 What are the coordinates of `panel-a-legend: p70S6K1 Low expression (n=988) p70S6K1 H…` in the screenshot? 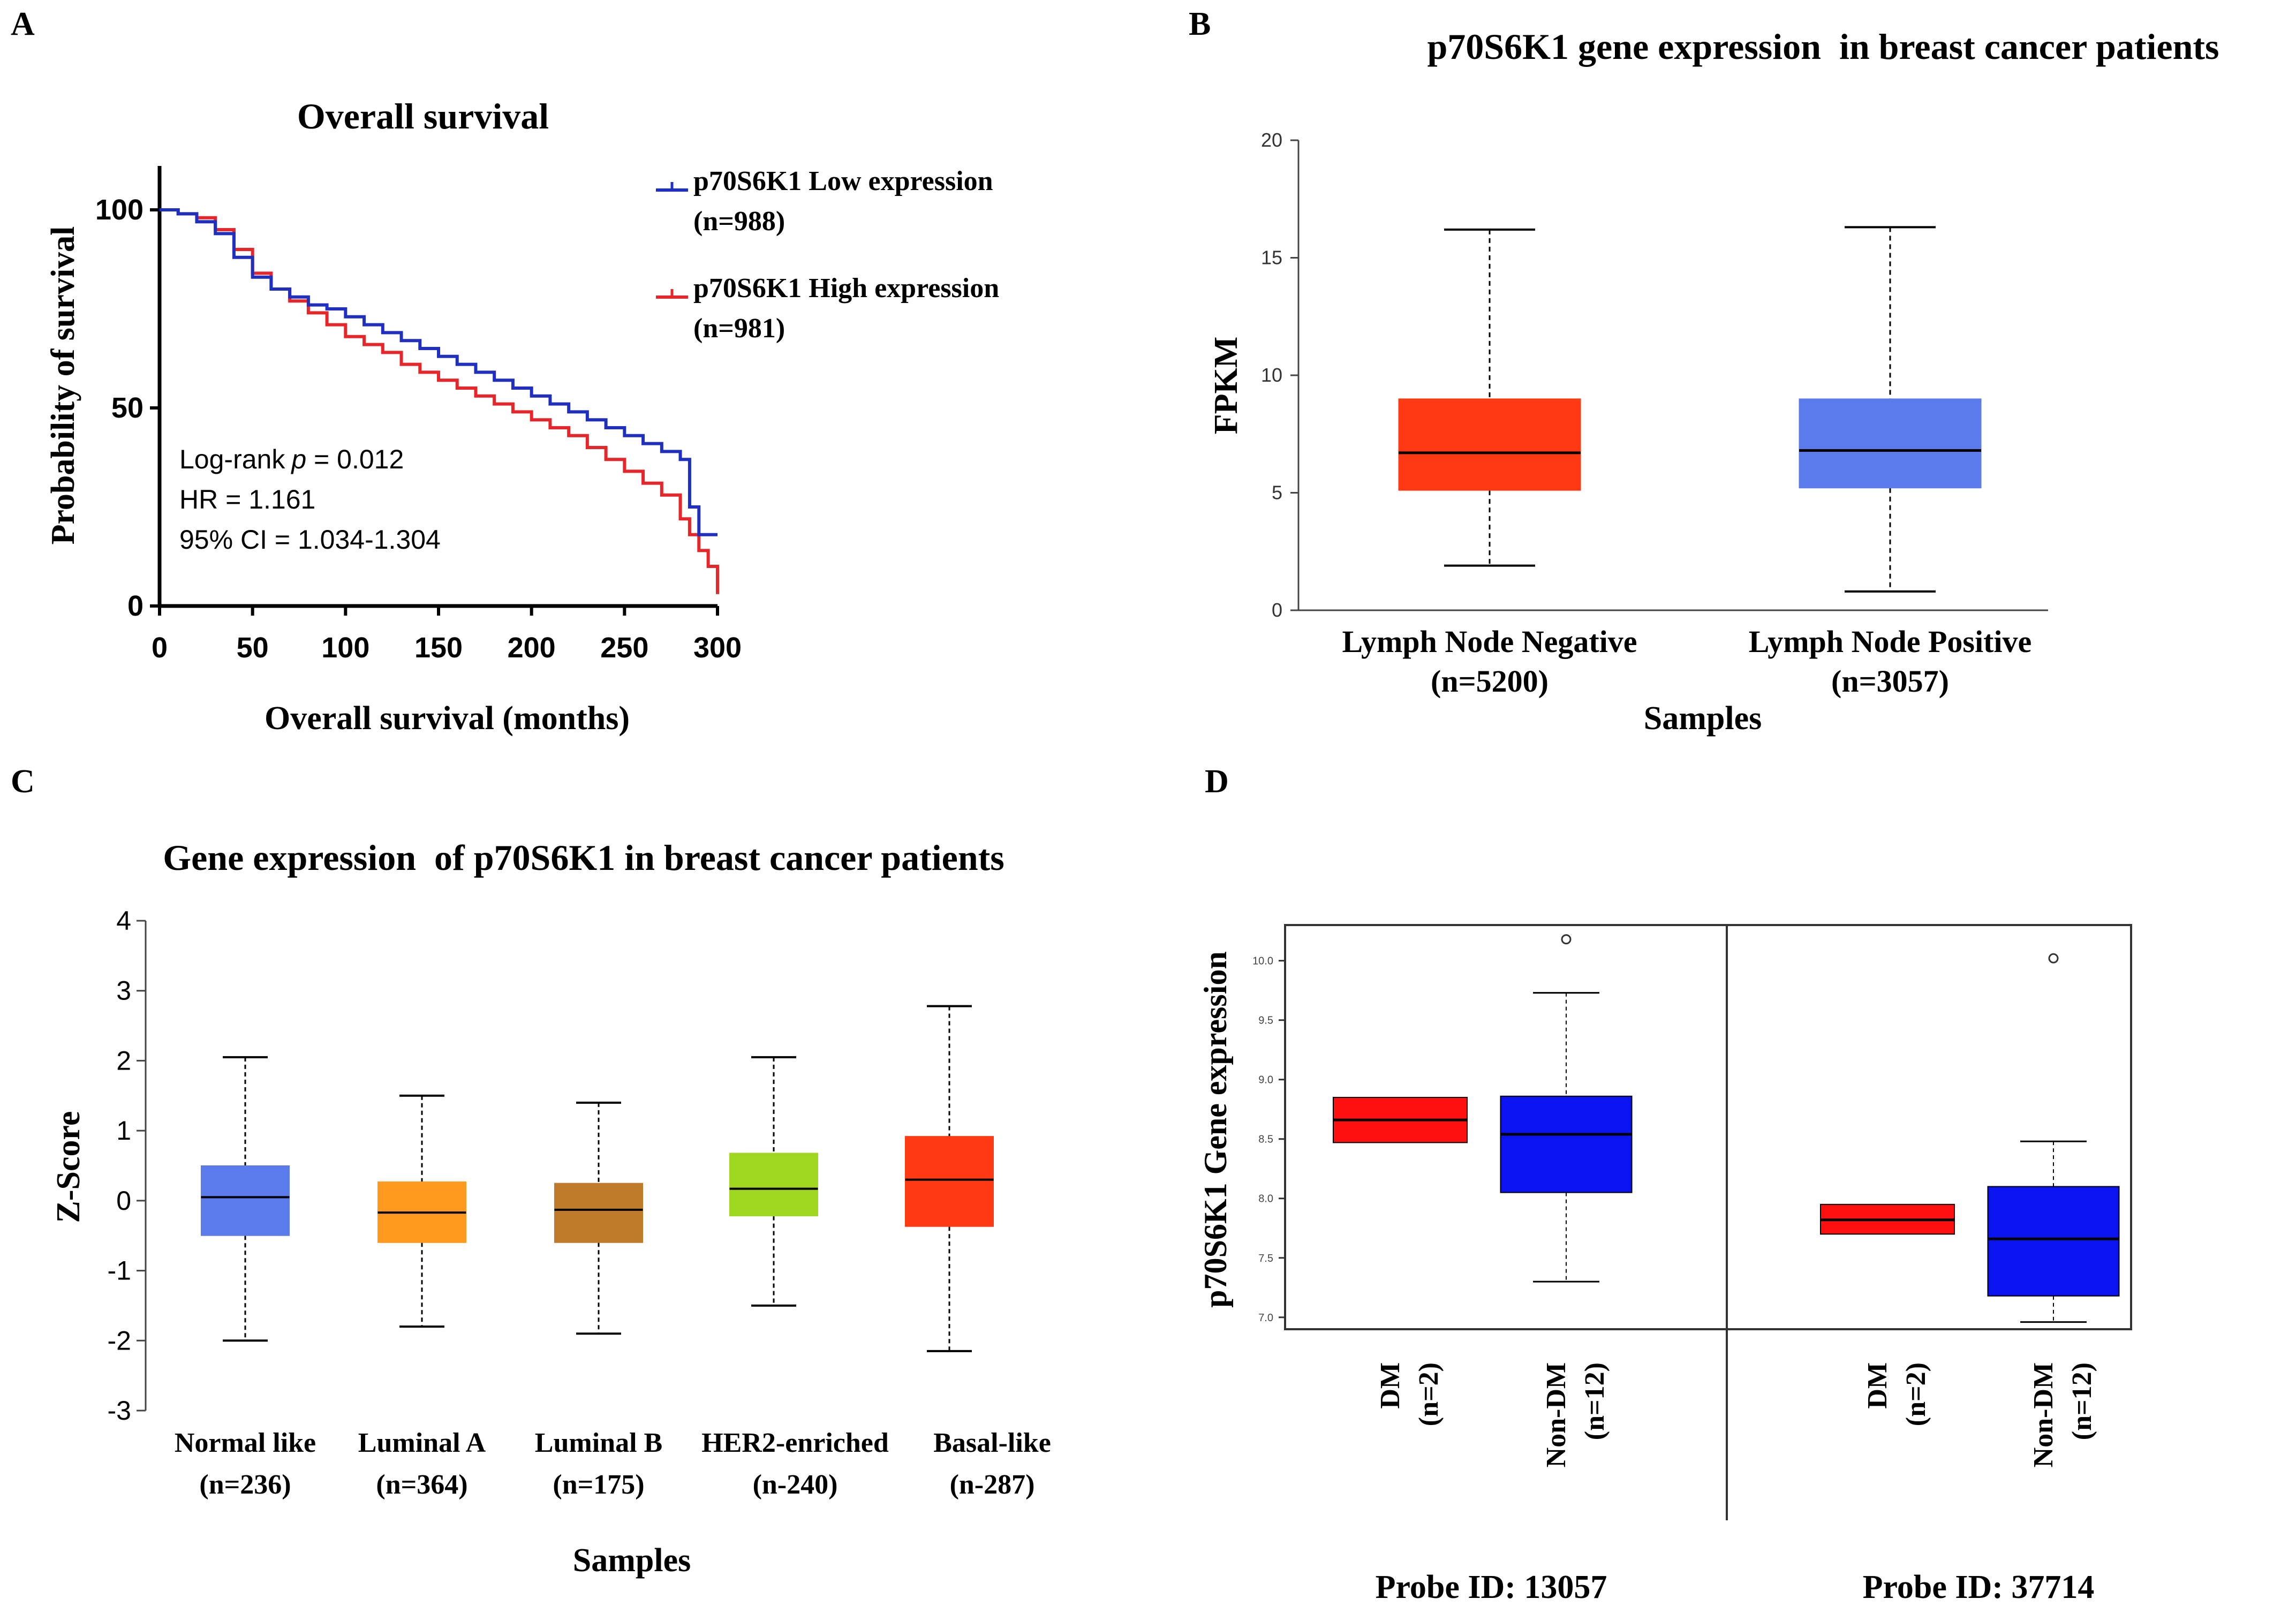 It's located at (827, 255).